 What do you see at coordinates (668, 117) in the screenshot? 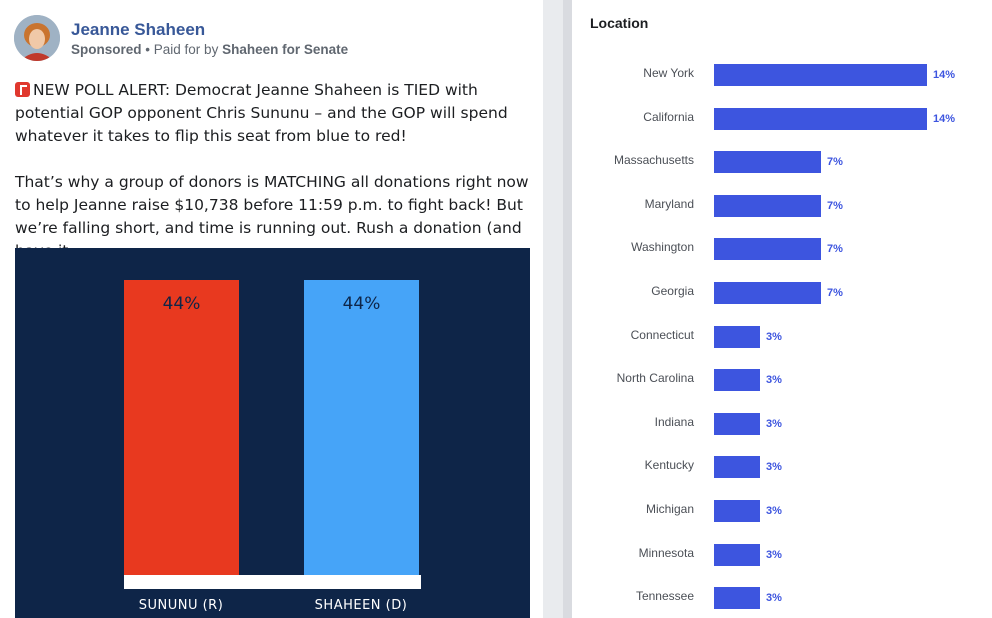
I see `location-label: California` at bounding box center [668, 117].